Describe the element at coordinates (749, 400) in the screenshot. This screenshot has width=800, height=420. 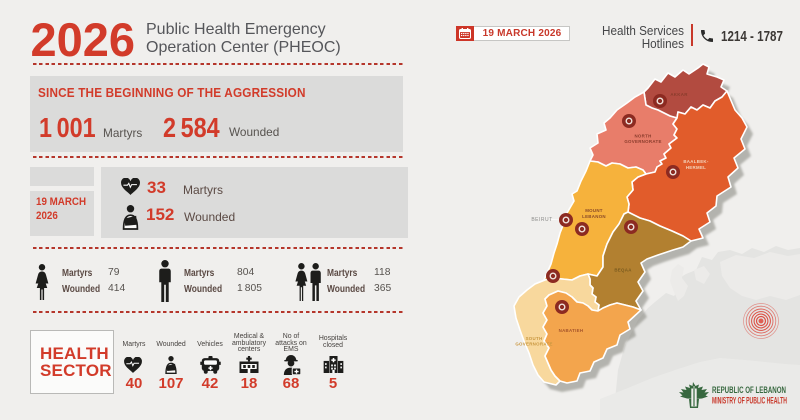
I see `svg-text: MINISTRY OF PUBLIC HEALTH` at that location.